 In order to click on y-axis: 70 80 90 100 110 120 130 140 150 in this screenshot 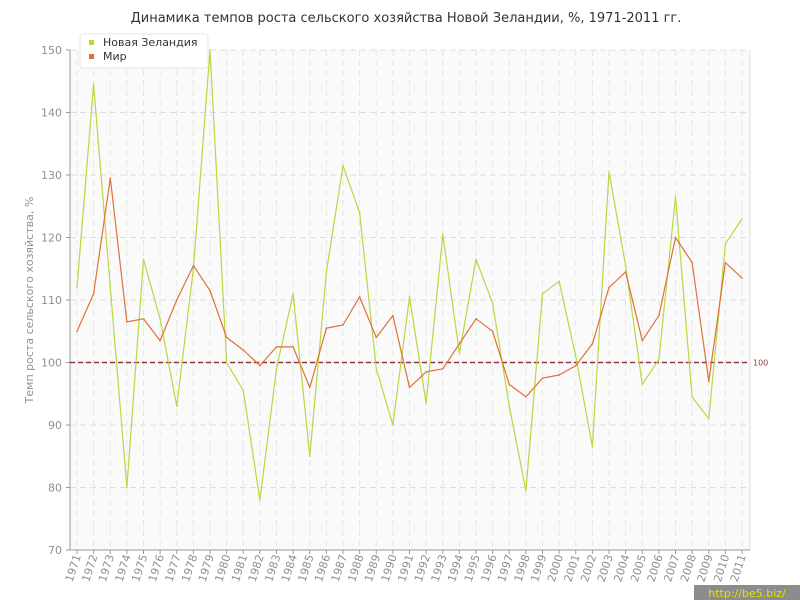, I will do `click(56, 300)`.